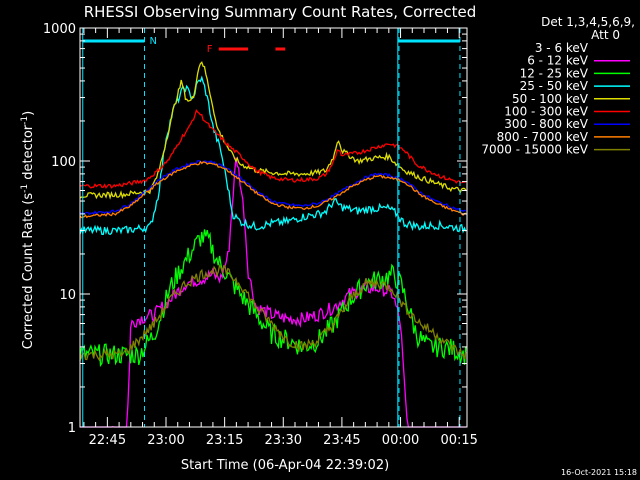 The height and width of the screenshot is (480, 640). I want to click on legend-label: 50 - 100 keV, so click(550, 99).